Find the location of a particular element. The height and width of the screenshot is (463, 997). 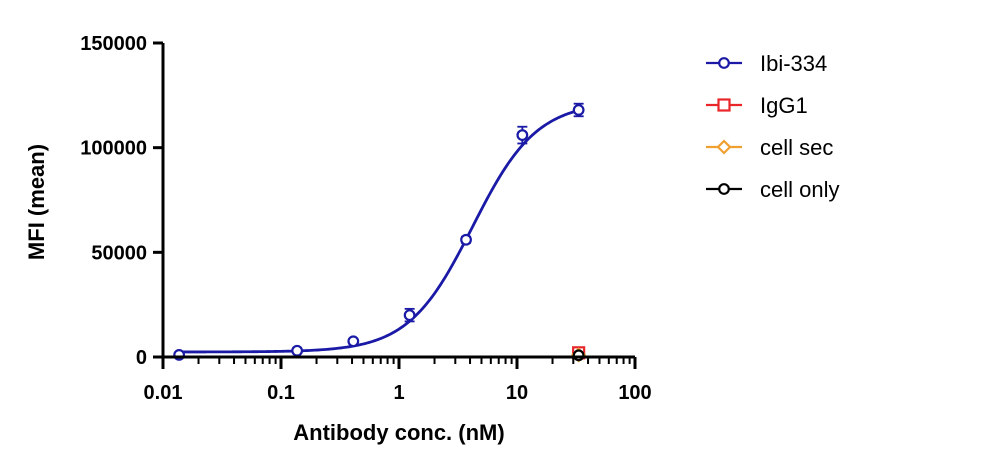

legend-label: cell sec is located at coordinates (796, 147).